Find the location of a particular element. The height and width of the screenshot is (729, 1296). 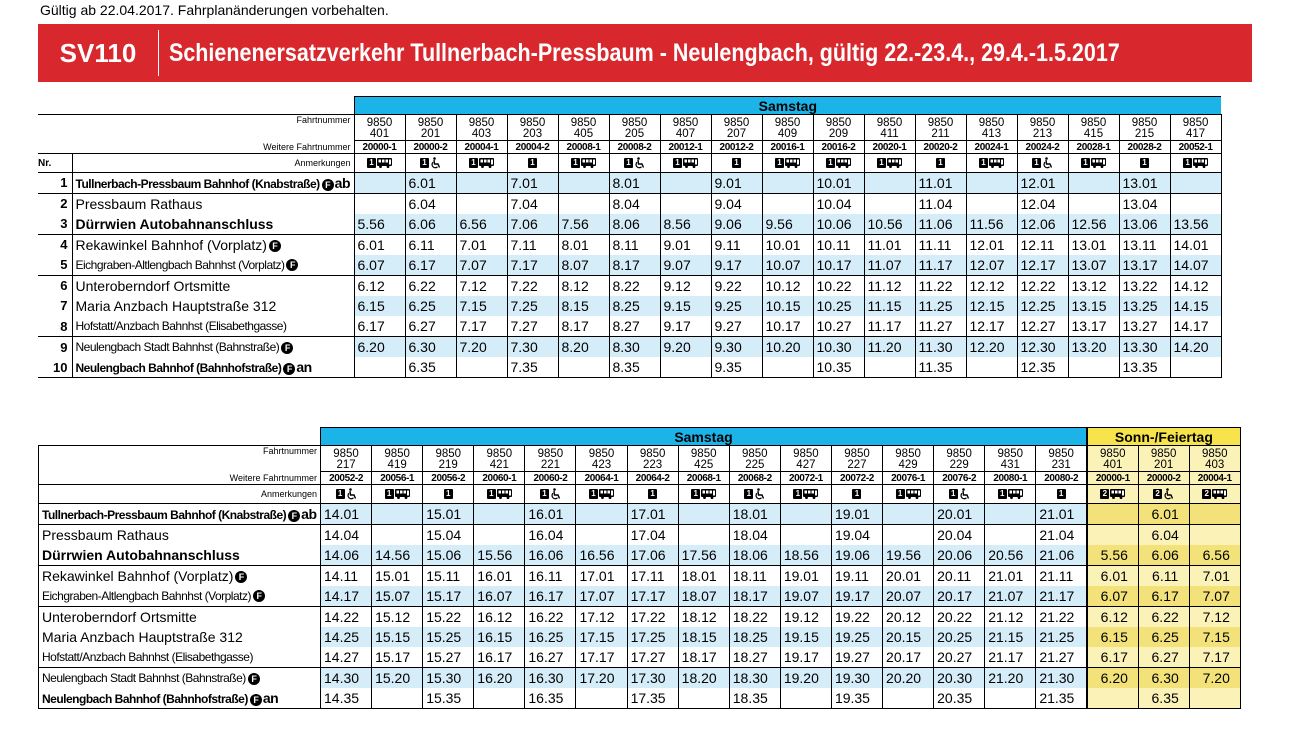

departure-time: 12.15 is located at coordinates (991, 305).